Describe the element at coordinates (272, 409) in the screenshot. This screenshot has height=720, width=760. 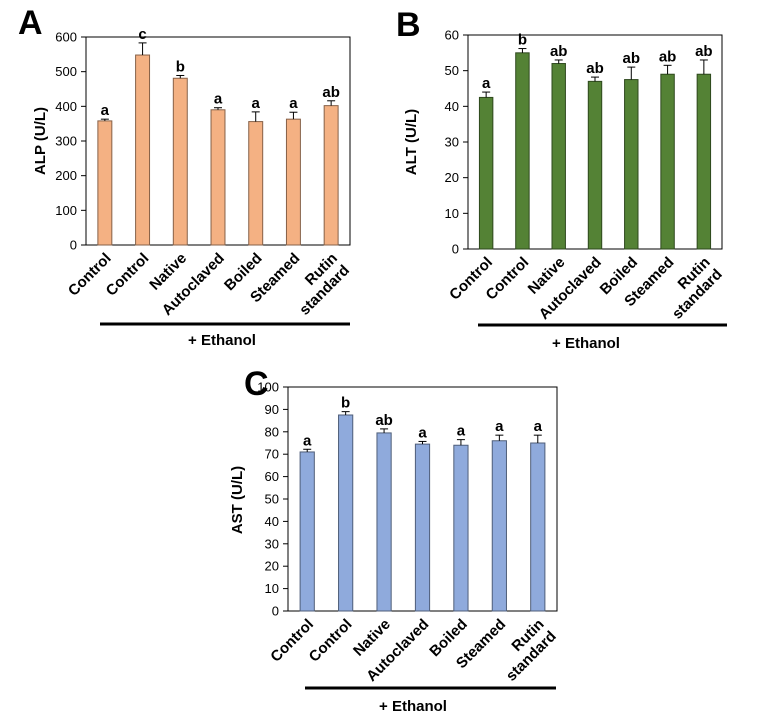
I see `y-tick-label: 90` at that location.